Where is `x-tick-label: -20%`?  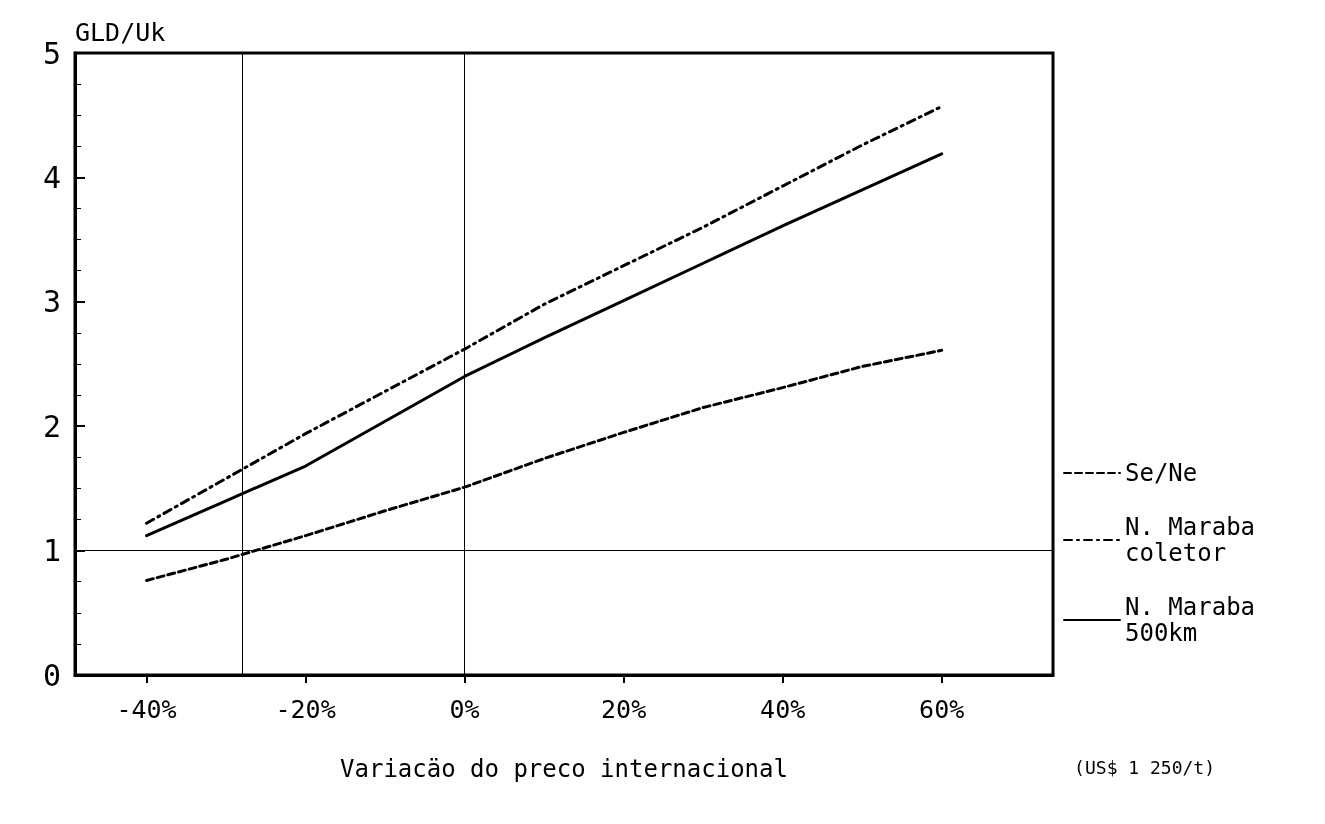
x-tick-label: -20% is located at coordinates (305, 709).